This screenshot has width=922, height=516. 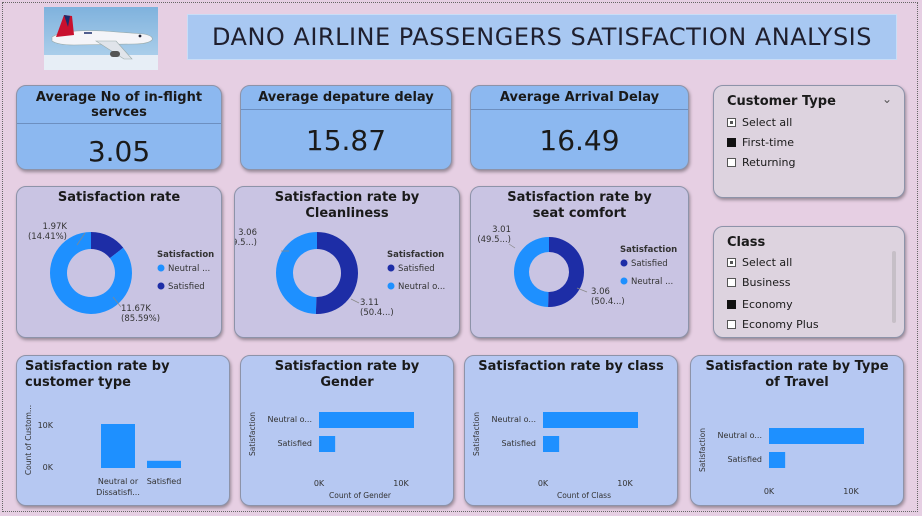 I want to click on data-label: 3.11, so click(x=369, y=303).